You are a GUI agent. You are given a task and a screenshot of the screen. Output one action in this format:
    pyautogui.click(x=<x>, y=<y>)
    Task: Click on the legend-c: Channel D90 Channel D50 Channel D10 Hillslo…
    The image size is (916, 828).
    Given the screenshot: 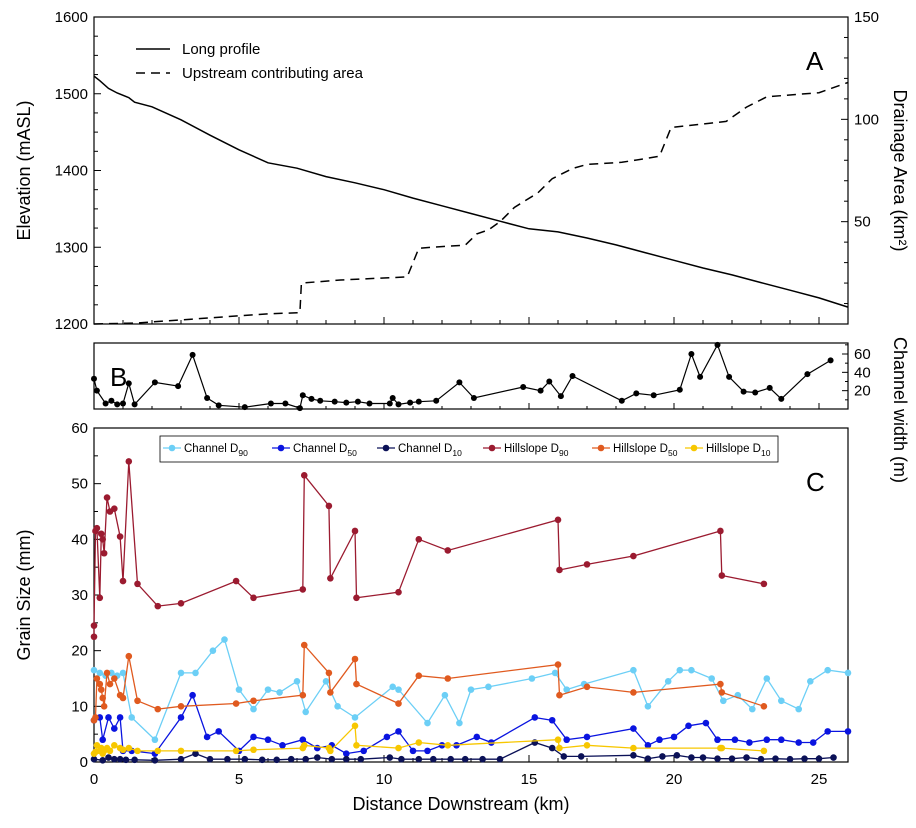 What is the action you would take?
    pyautogui.click(x=469, y=449)
    